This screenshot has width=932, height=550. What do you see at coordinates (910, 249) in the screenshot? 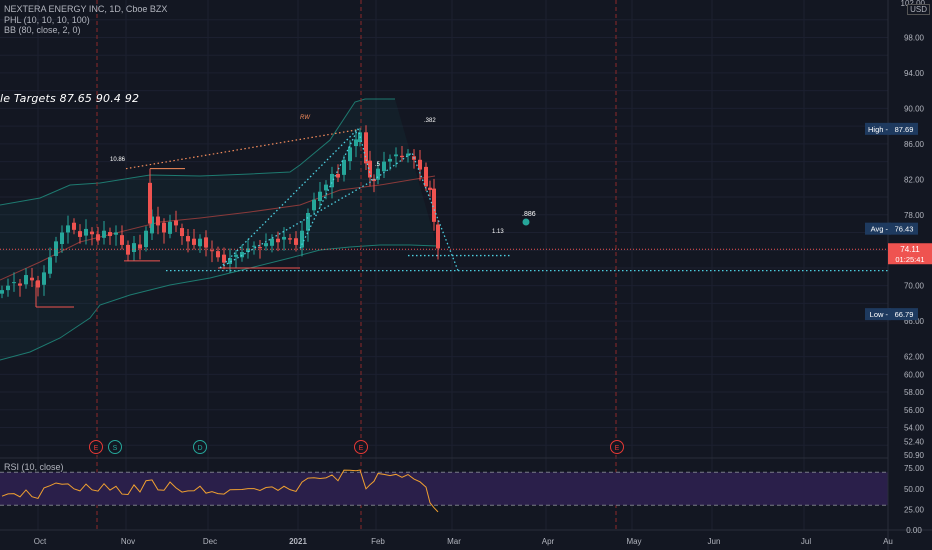
I see `current-price-value: 74.11` at bounding box center [910, 249].